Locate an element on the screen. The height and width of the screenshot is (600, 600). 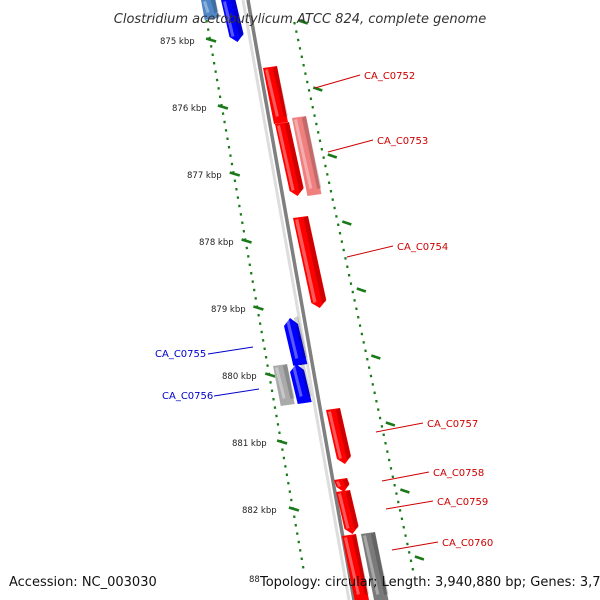
scale-label: 881 kbp is located at coordinates (249, 444).